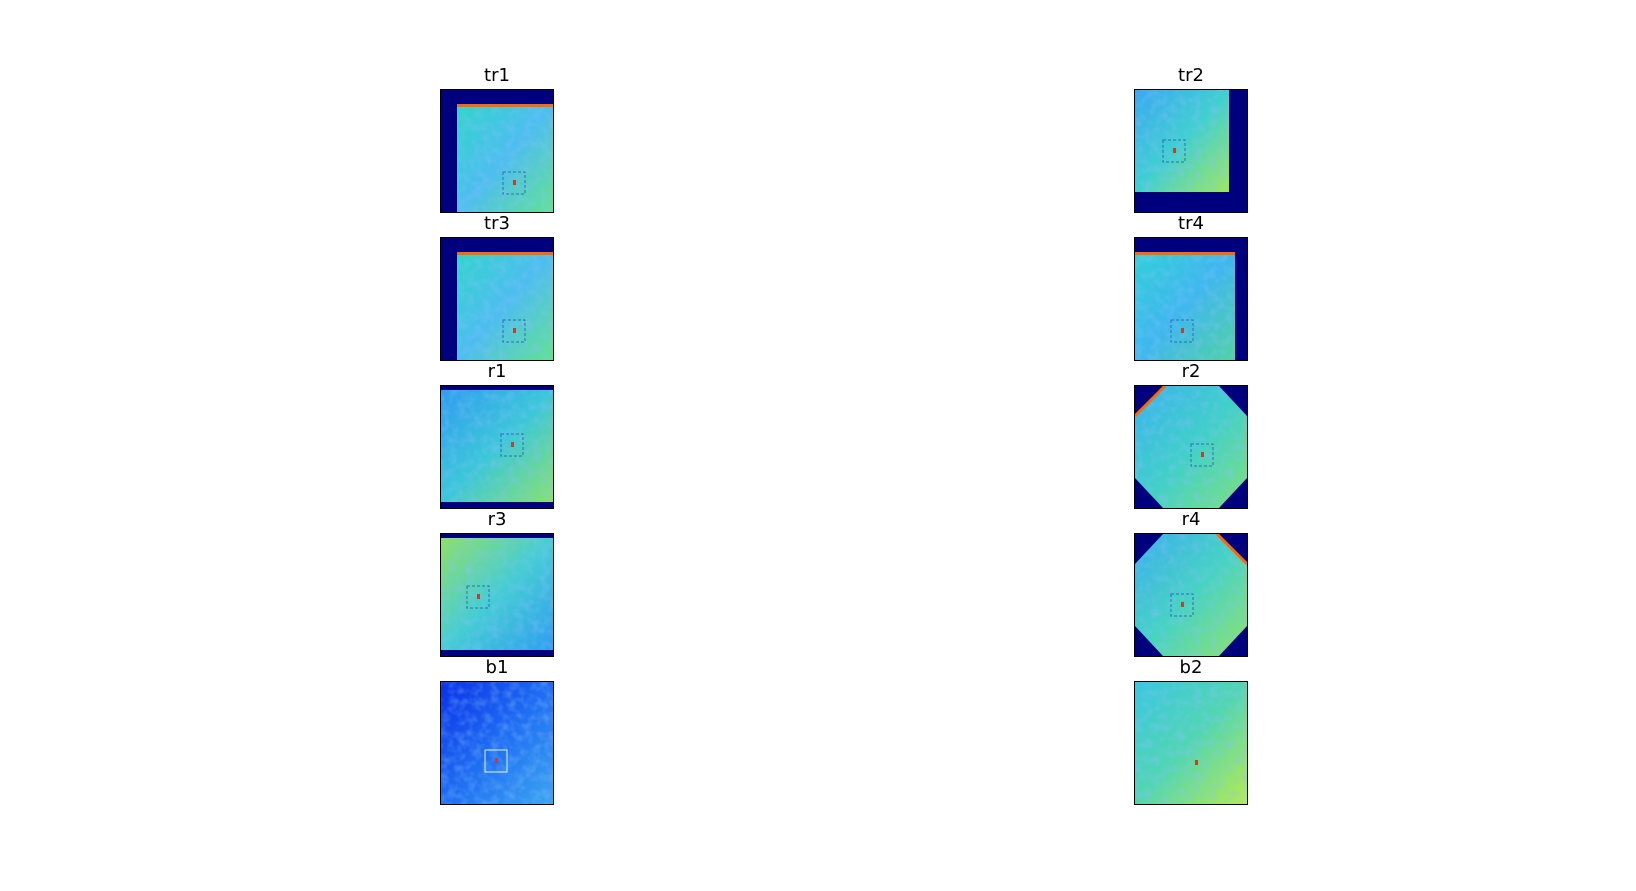 The width and height of the screenshot is (1636, 891). I want to click on panel-title: r3, so click(497, 519).